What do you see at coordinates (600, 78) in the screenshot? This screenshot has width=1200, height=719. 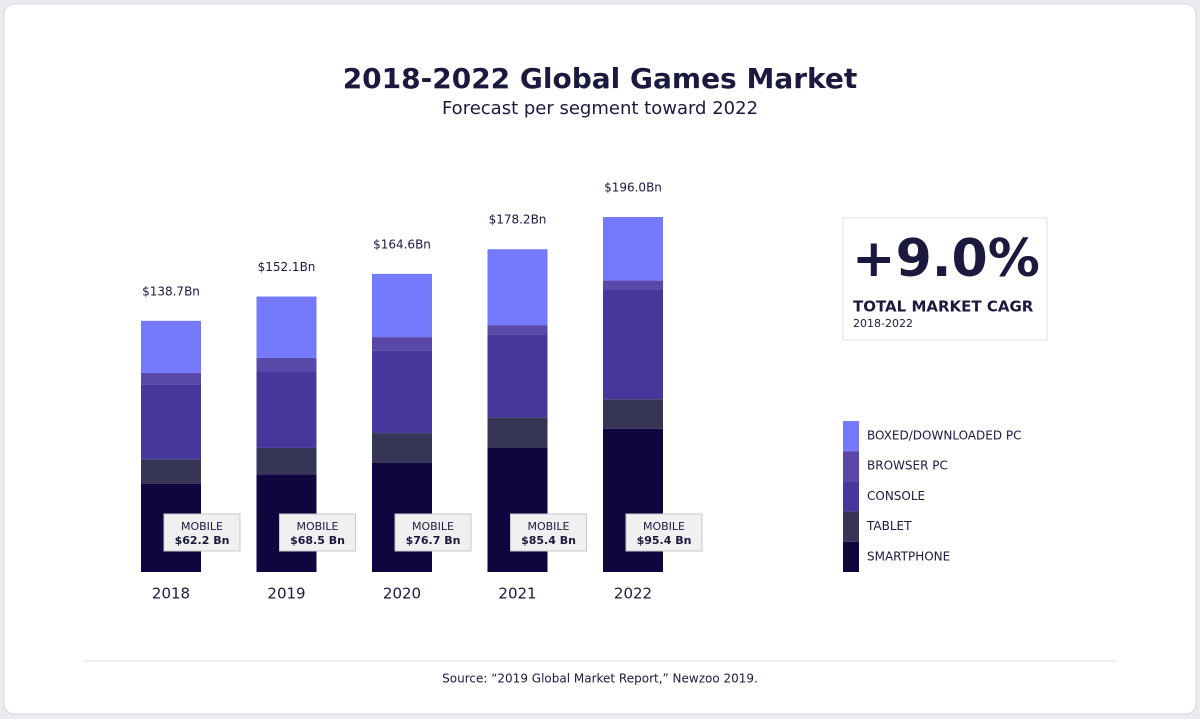 I see `chart-title: 2018-2022 Global Games Market` at bounding box center [600, 78].